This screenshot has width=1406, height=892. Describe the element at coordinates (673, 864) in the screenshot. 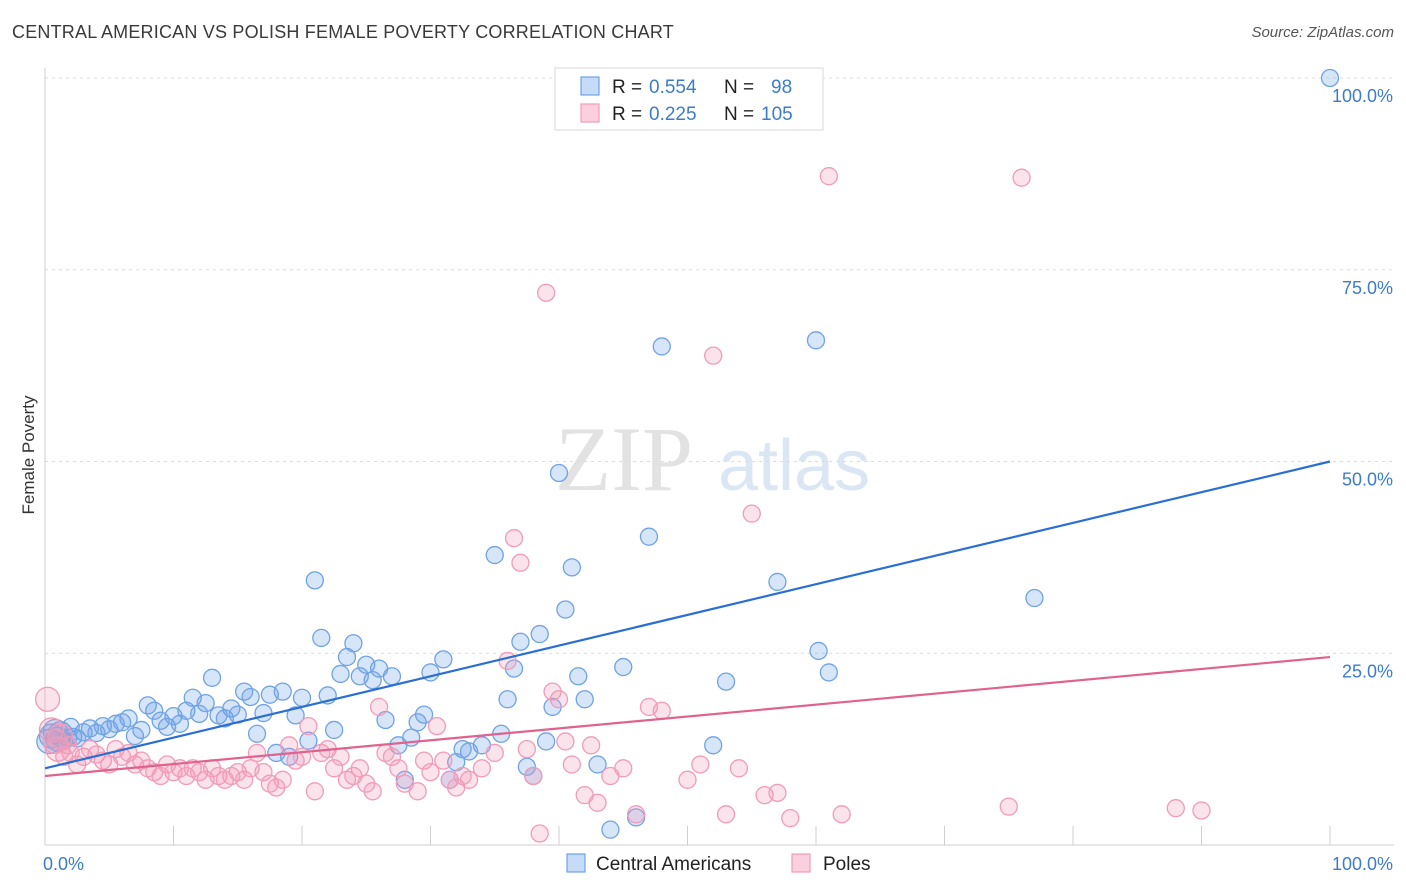

I see `bottom-legend-label-central: Central Americans` at that location.